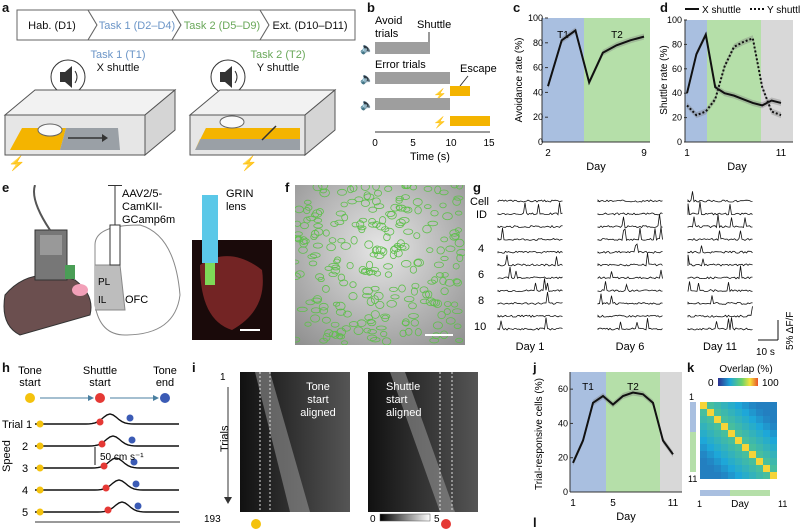 Image resolution: width=800 pixels, height=530 pixels. I want to click on panel-k-overlap: Overlap (%) 0 100 1 11 1 11 Day, so click(737, 437).